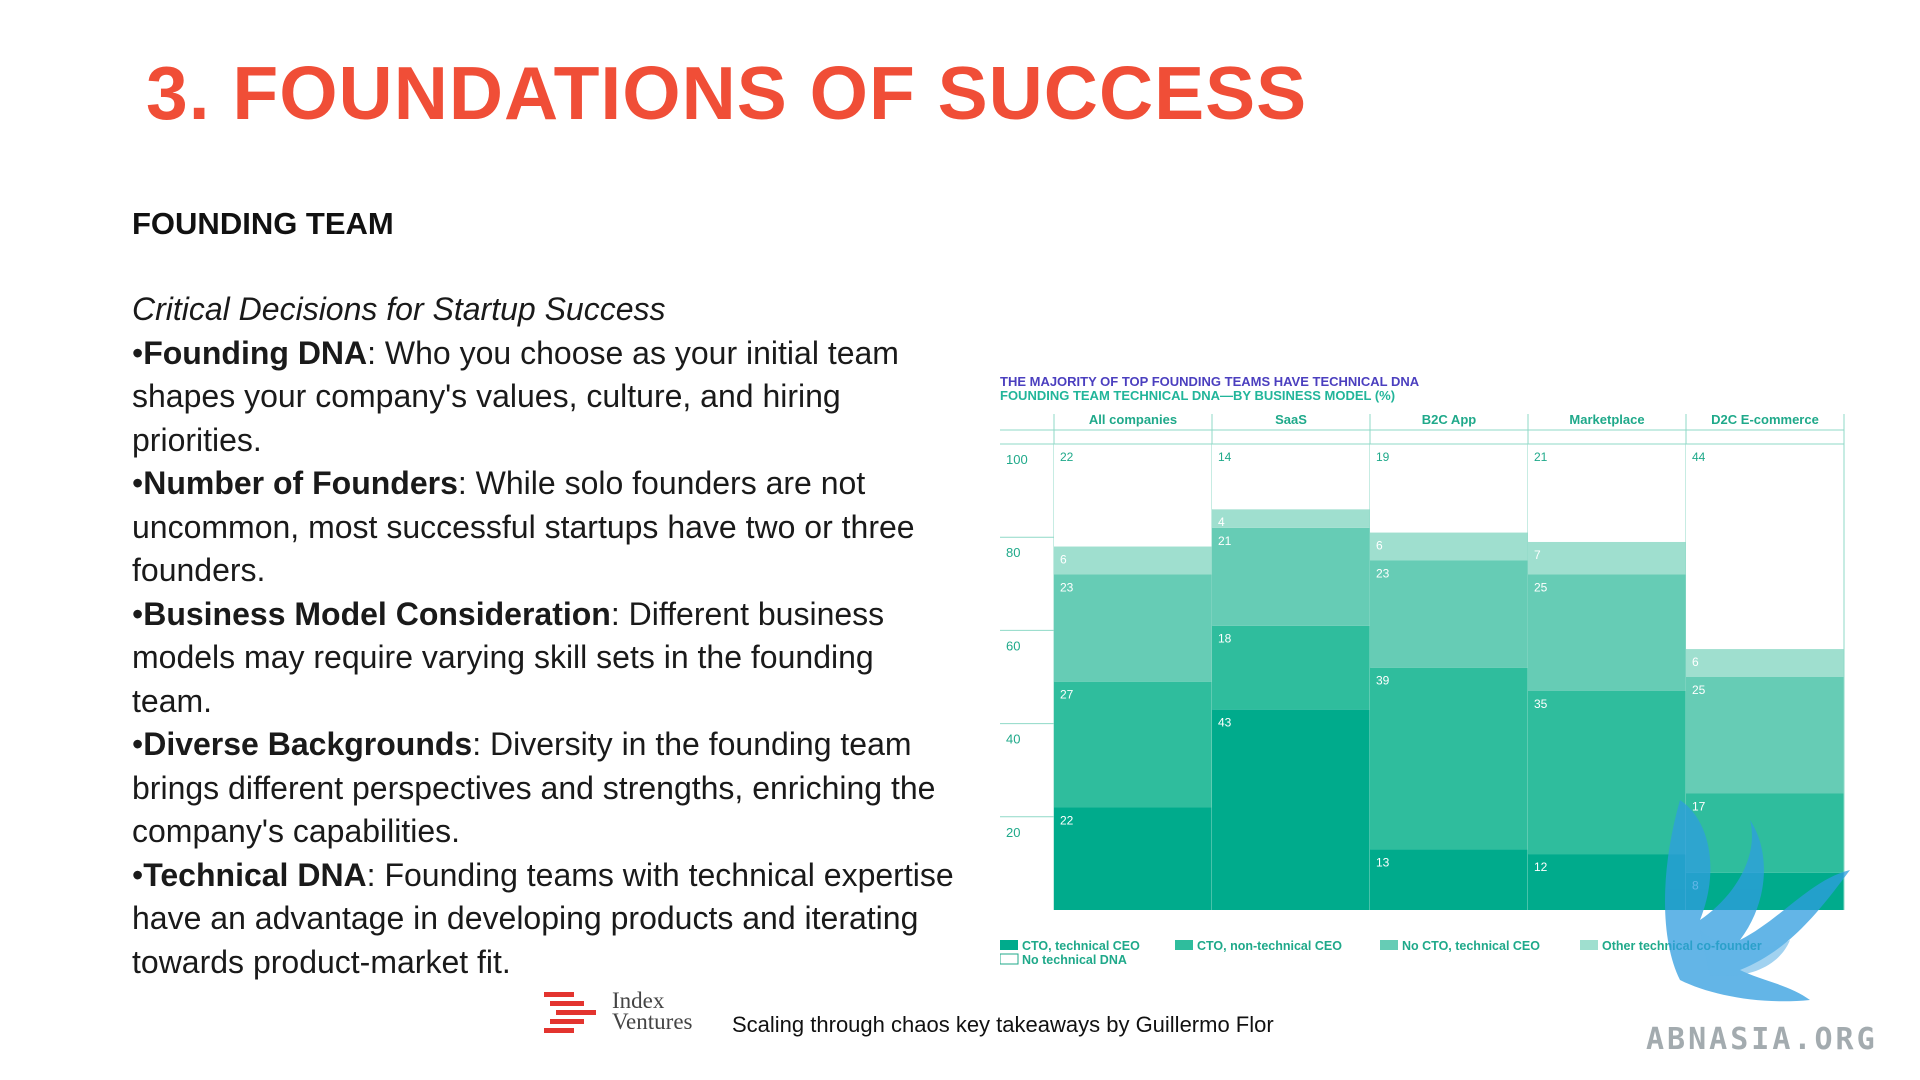 The width and height of the screenshot is (1920, 1080). Describe the element at coordinates (1699, 807) in the screenshot. I see `data-label: 17` at that location.